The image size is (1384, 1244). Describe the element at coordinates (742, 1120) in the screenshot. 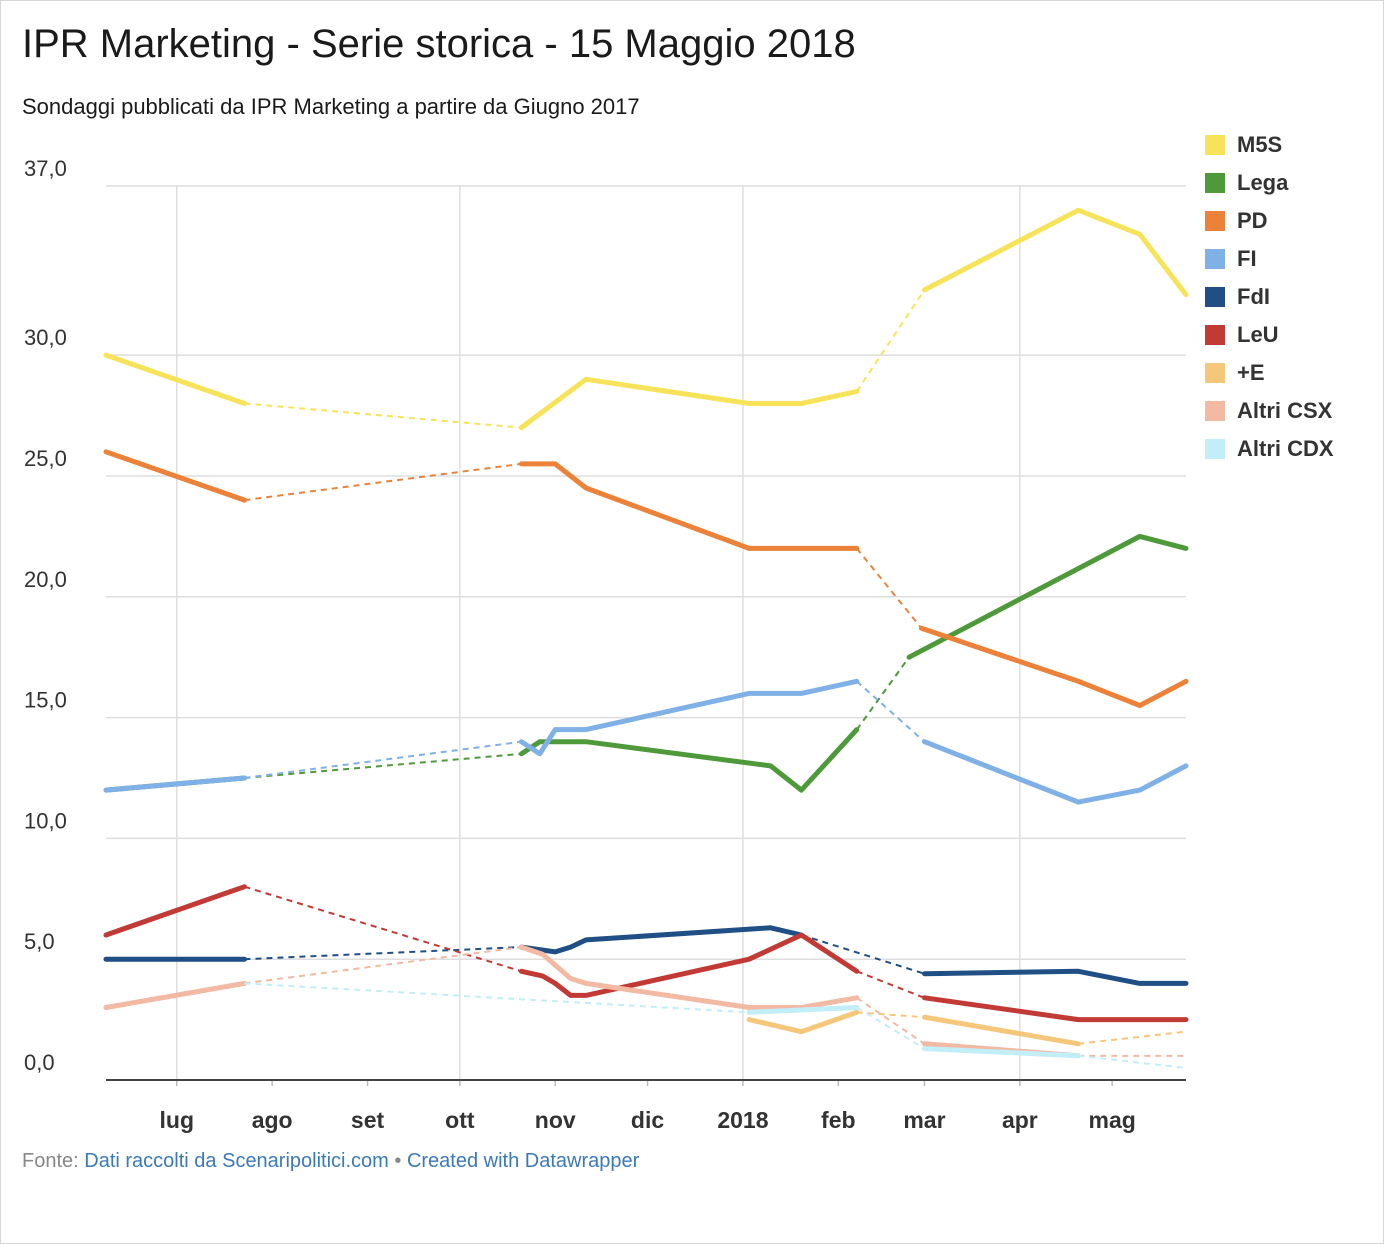

I see `x-tick-label: 2018` at that location.